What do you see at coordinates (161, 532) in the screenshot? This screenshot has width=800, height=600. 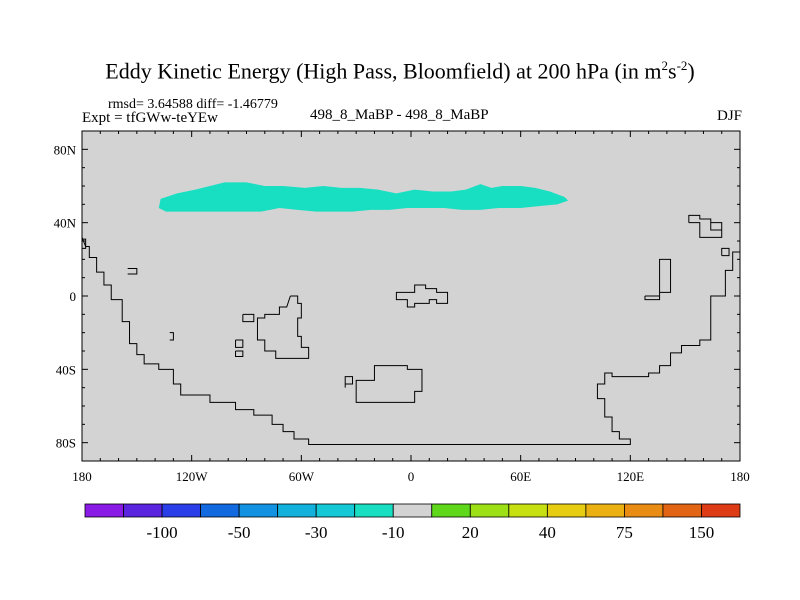 I see `colorbar-label: -100` at bounding box center [161, 532].